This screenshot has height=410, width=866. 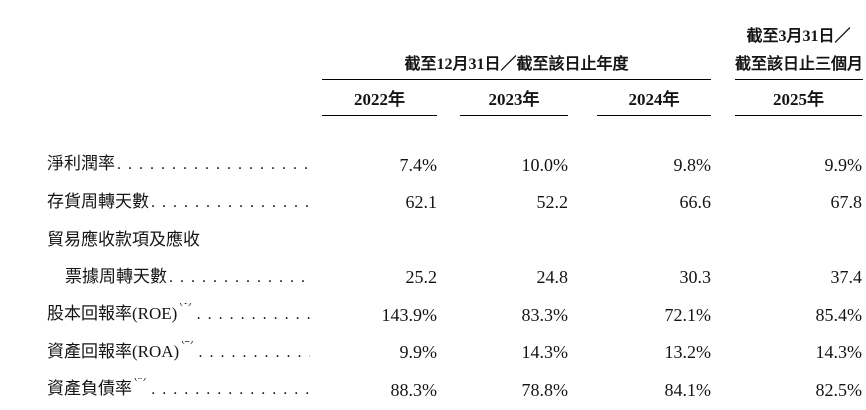 I want to click on value-2023: 24.8, so click(x=552, y=277).